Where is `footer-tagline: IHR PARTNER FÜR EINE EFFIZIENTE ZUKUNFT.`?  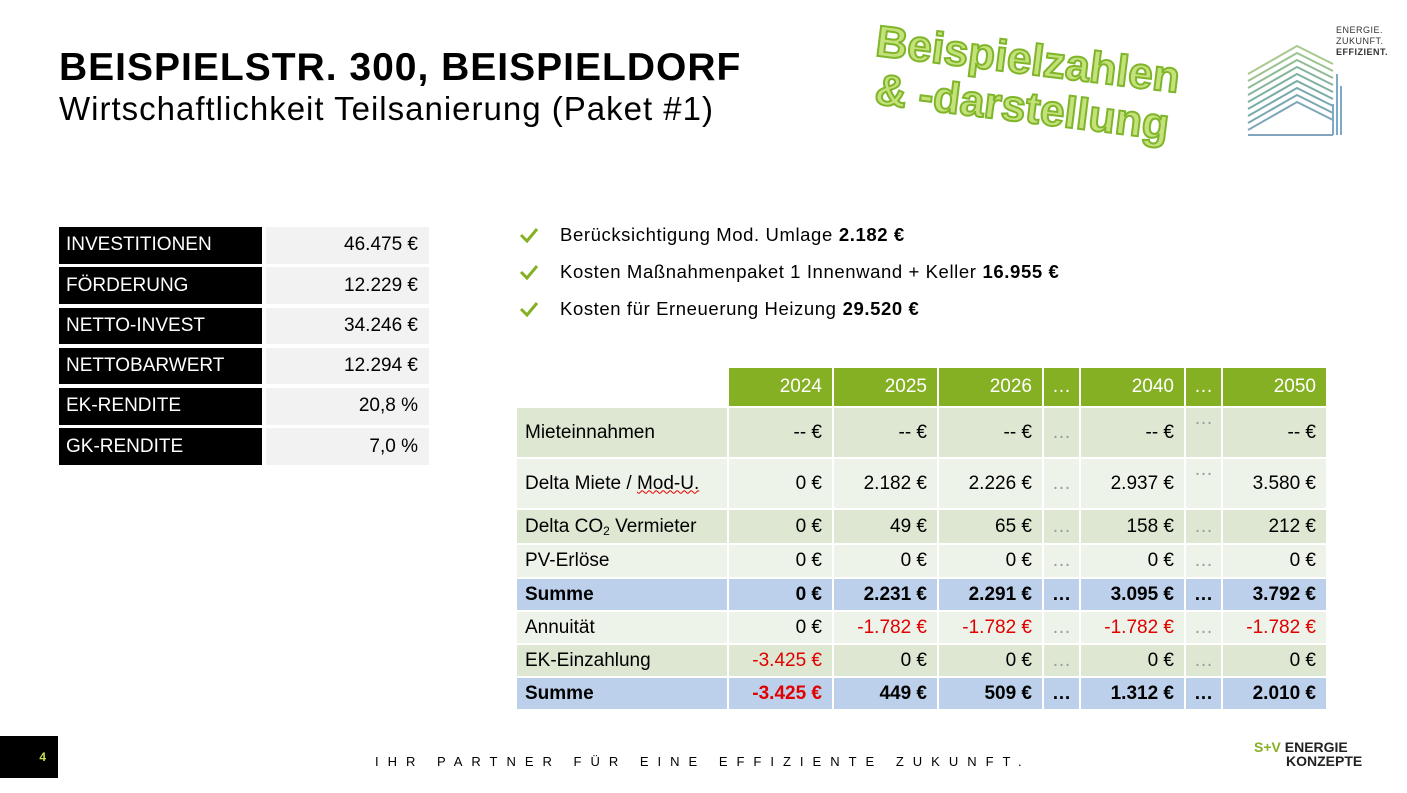
footer-tagline: IHR PARTNER FÜR EINE EFFIZIENTE ZUKUNFT. is located at coordinates (703, 761).